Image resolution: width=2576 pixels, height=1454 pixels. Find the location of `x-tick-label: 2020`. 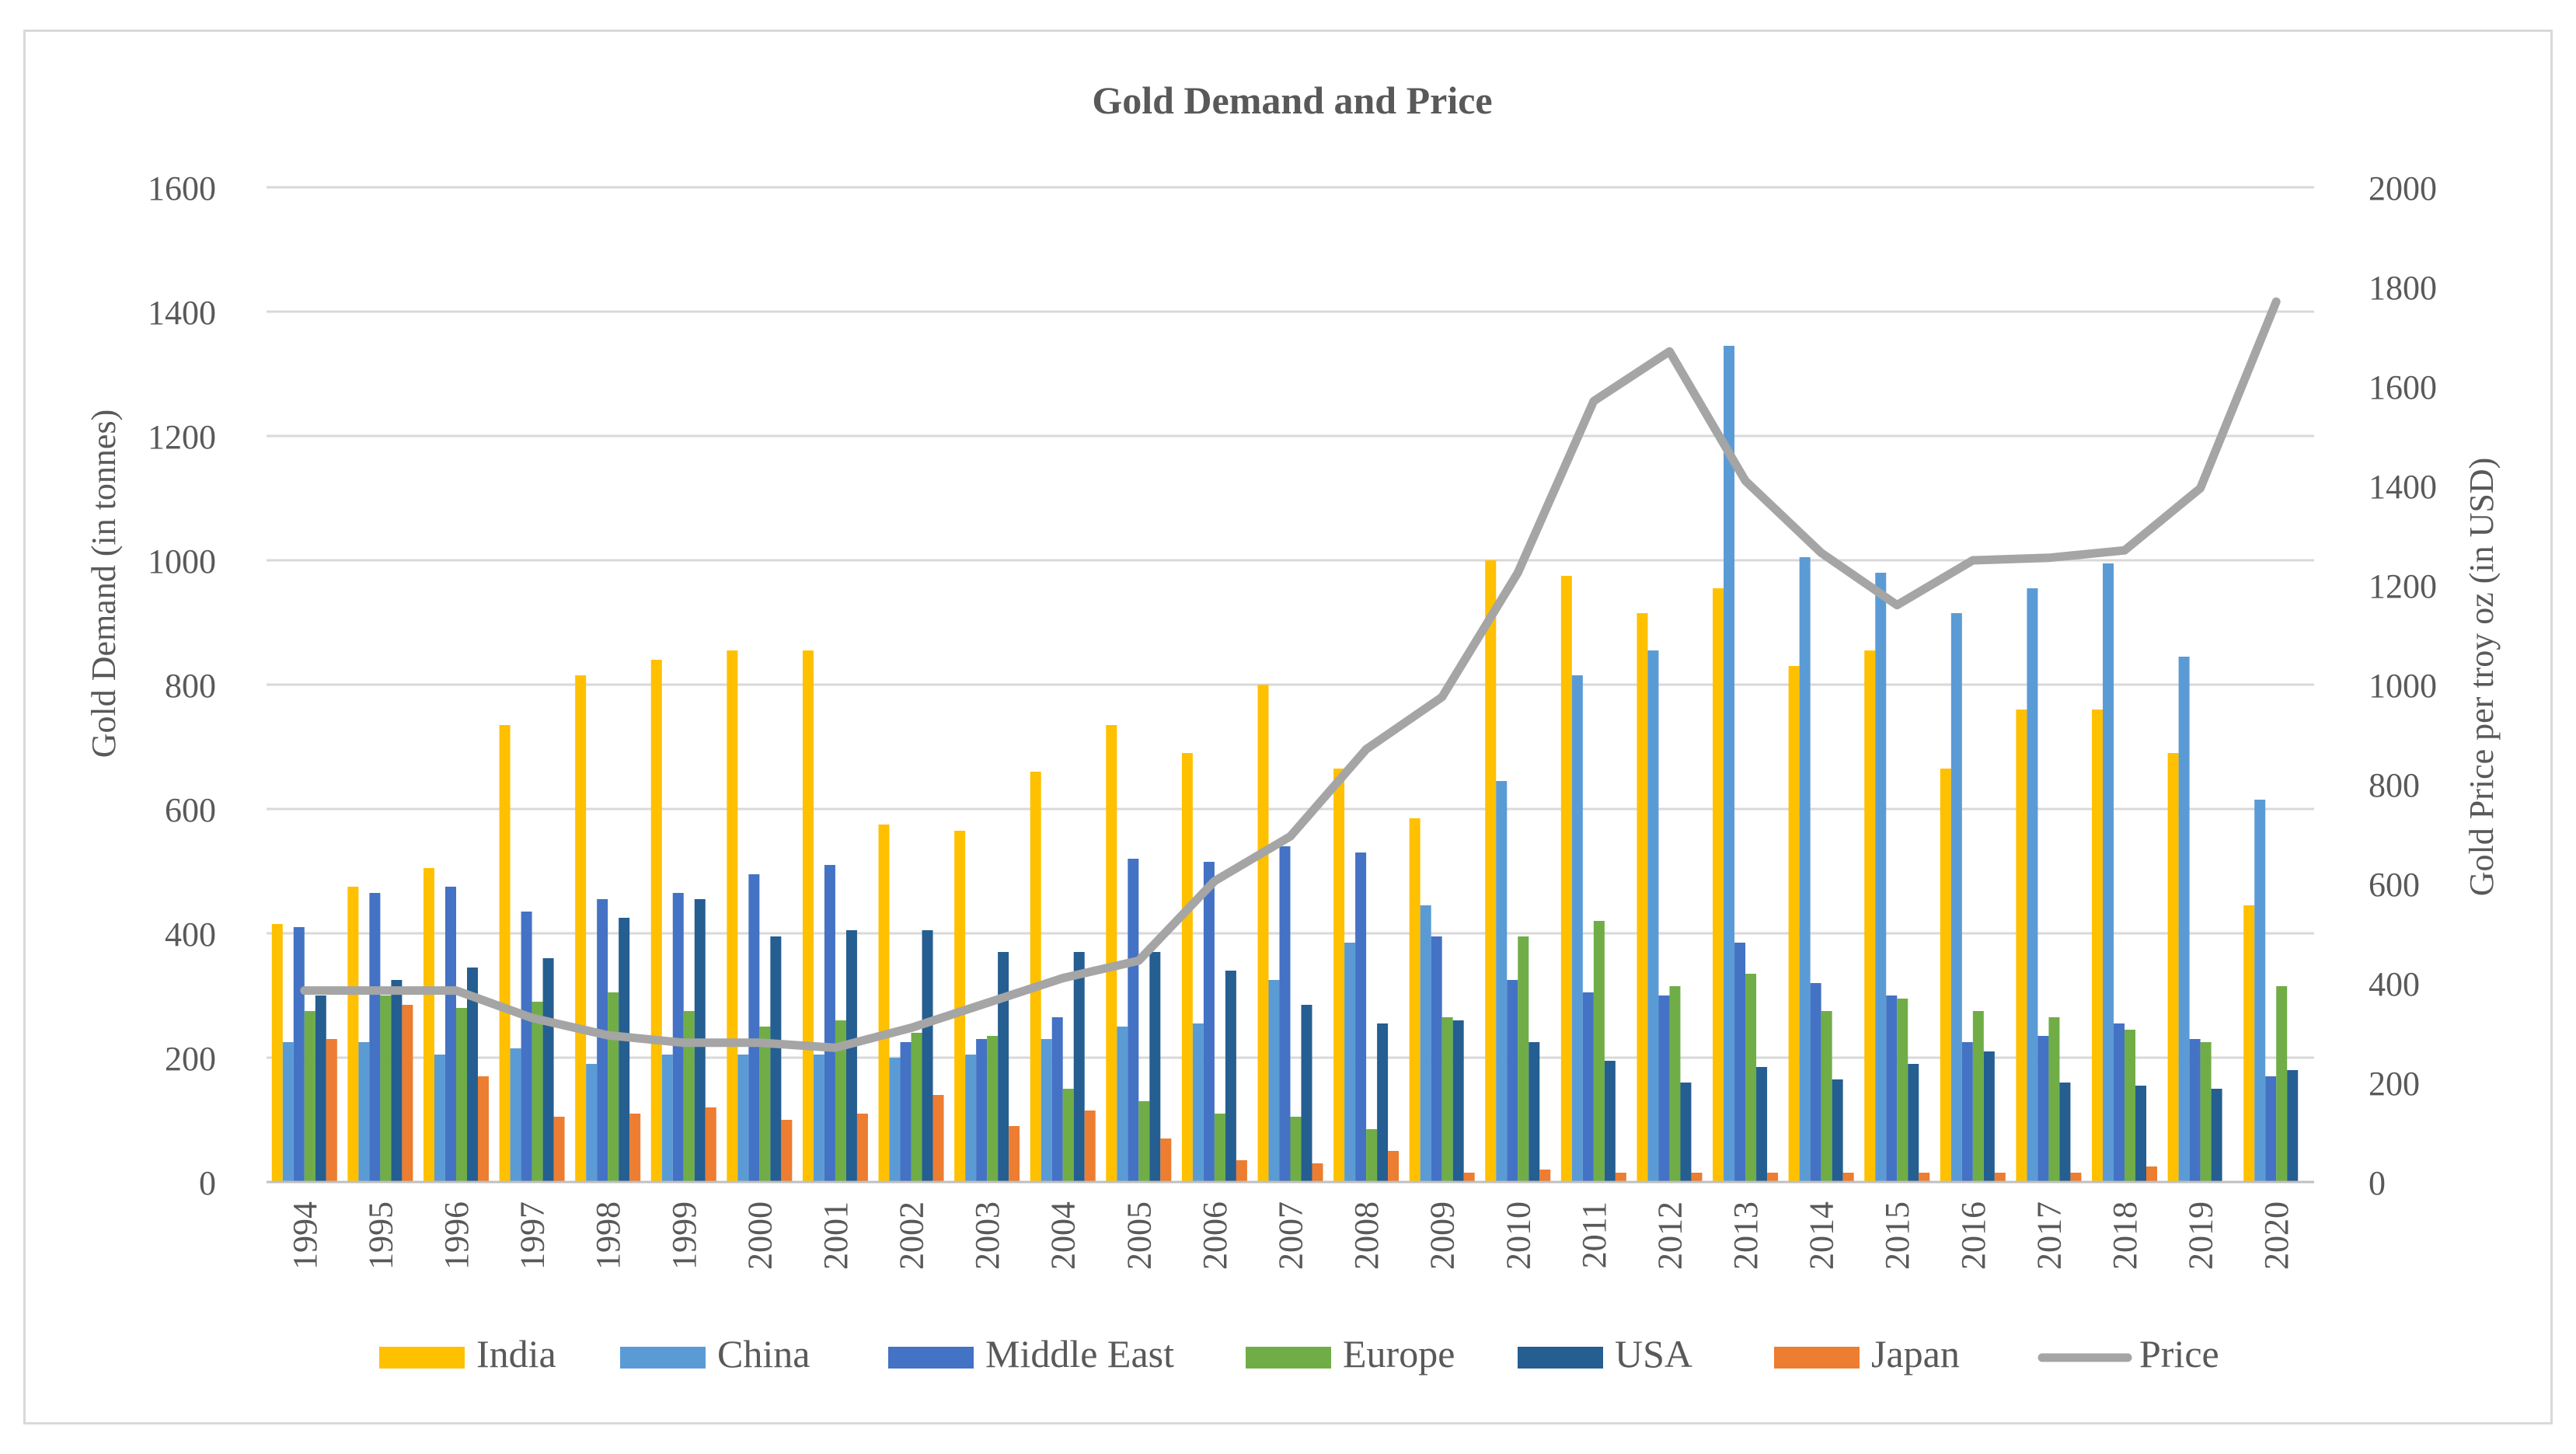

x-tick-label: 2020 is located at coordinates (2276, 1235).